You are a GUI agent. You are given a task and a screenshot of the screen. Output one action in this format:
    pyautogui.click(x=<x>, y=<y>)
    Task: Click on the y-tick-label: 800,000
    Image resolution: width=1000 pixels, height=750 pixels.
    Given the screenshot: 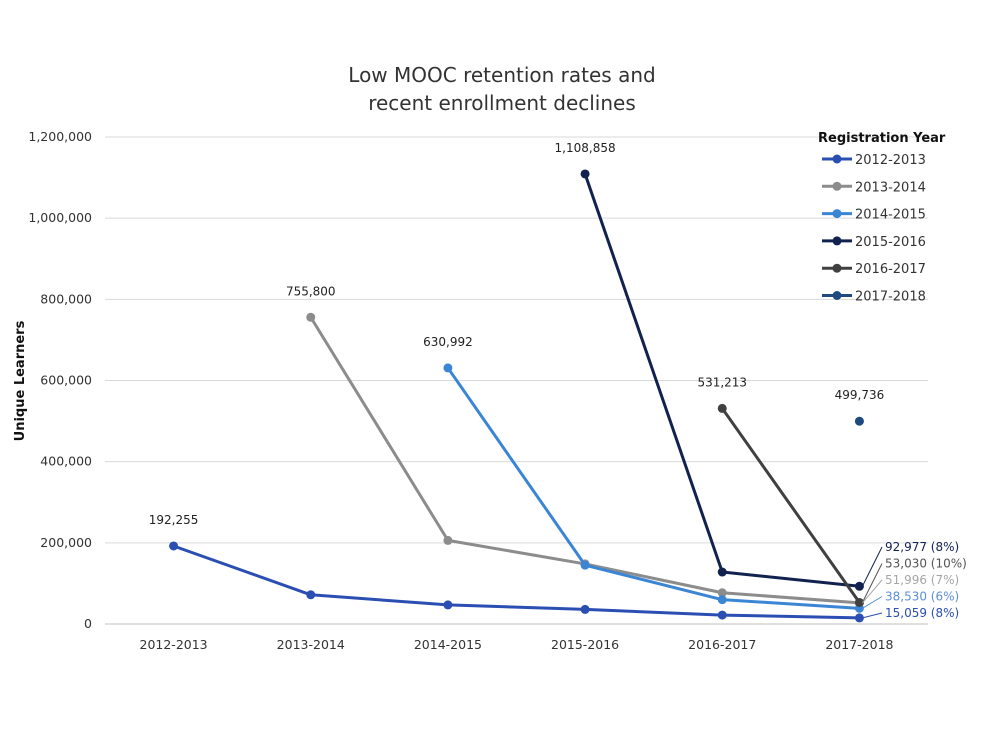 What is the action you would take?
    pyautogui.click(x=66, y=298)
    